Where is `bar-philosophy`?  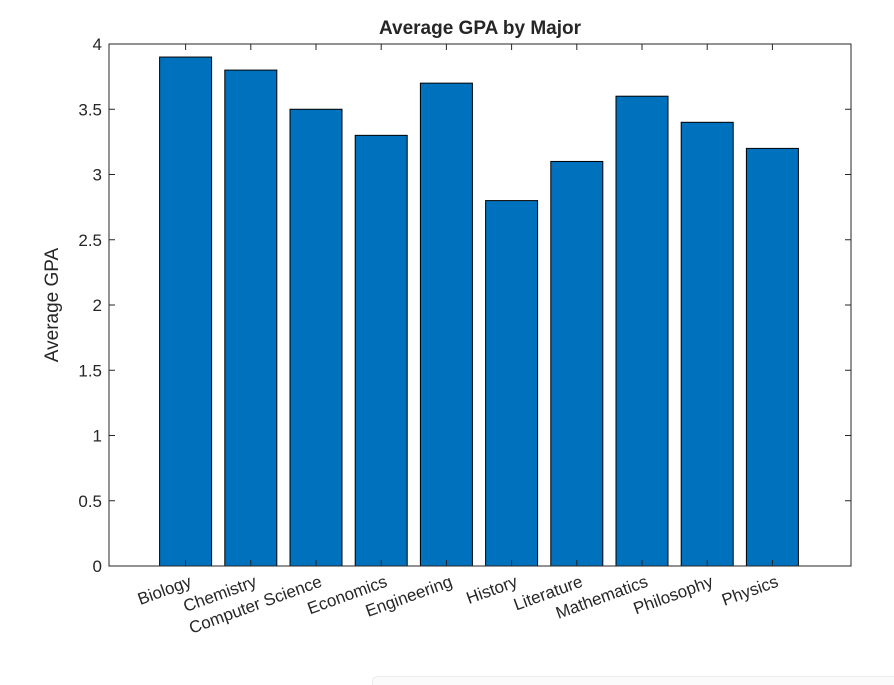
bar-philosophy is located at coordinates (707, 344).